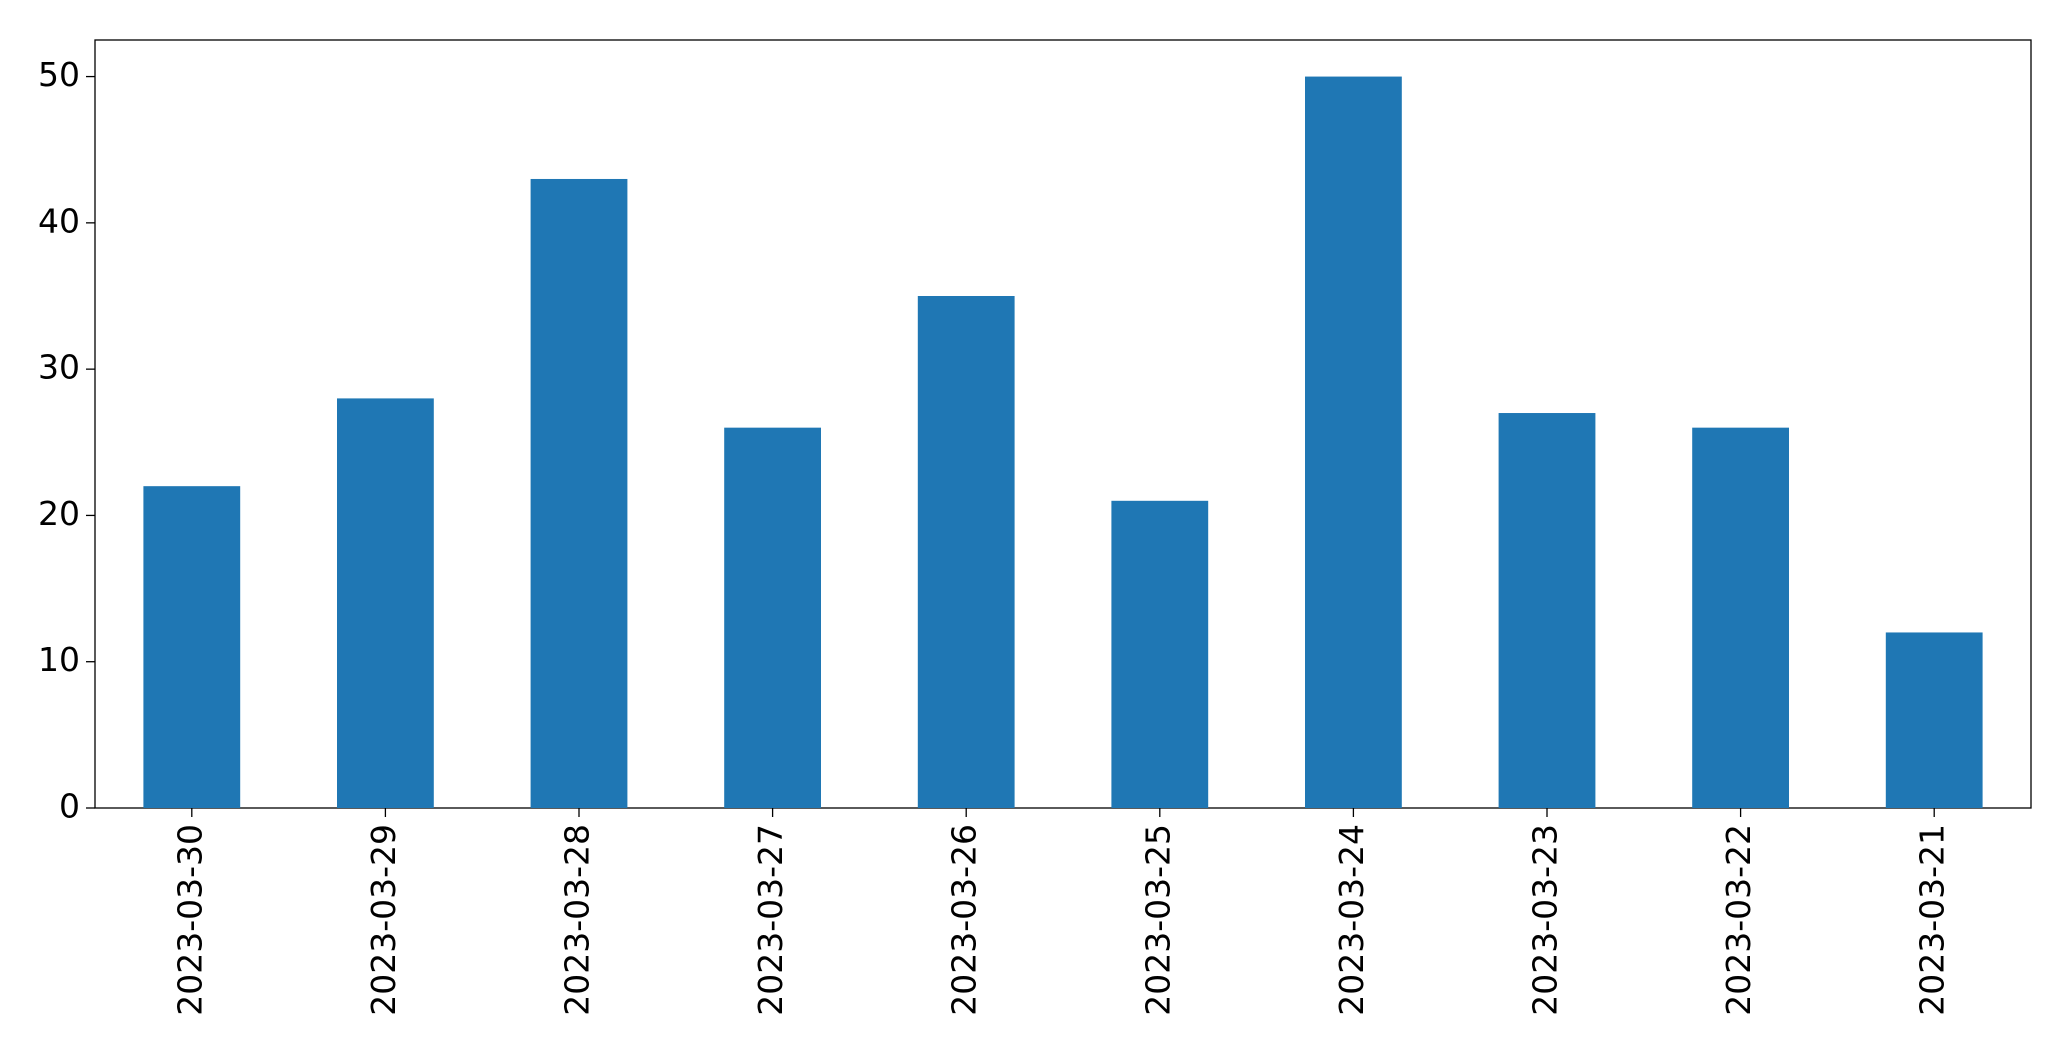 The height and width of the screenshot is (1061, 2071). What do you see at coordinates (59, 367) in the screenshot?
I see `y-tick-label: 30` at bounding box center [59, 367].